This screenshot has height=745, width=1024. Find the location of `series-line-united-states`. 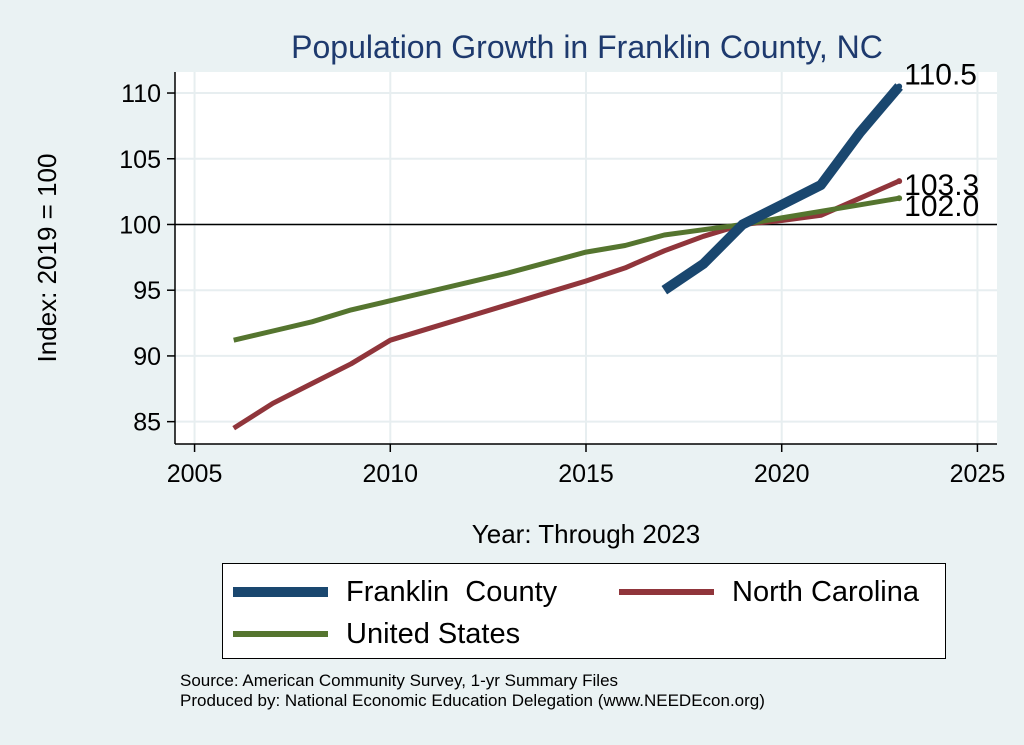

series-line-united-states is located at coordinates (566, 269).